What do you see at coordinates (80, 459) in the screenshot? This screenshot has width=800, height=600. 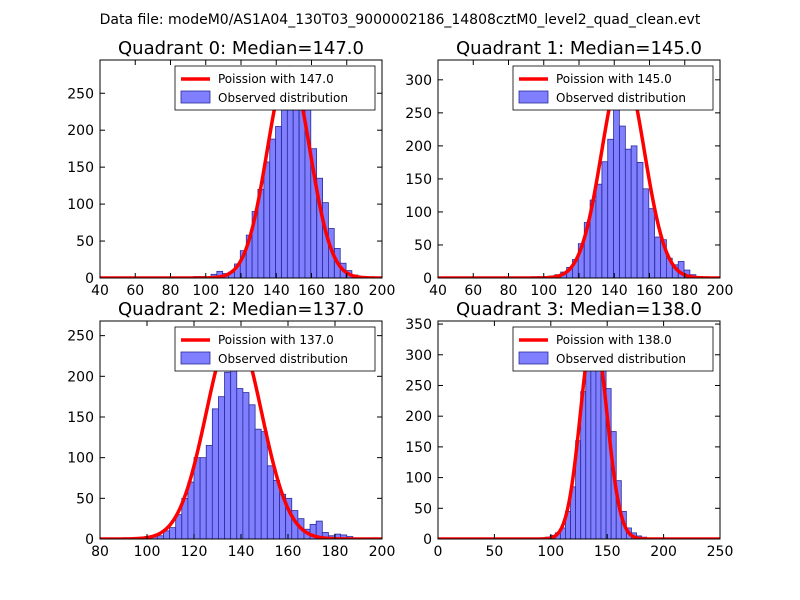 I see `y-tick-label-2-2: 100` at bounding box center [80, 459].